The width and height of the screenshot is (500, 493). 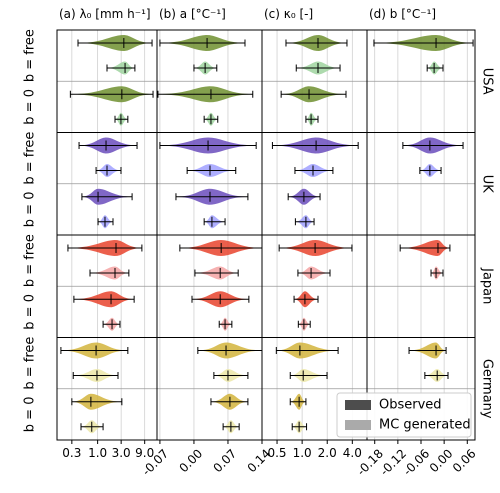 I want to click on x-tick-label: -0.06, so click(x=416, y=462).